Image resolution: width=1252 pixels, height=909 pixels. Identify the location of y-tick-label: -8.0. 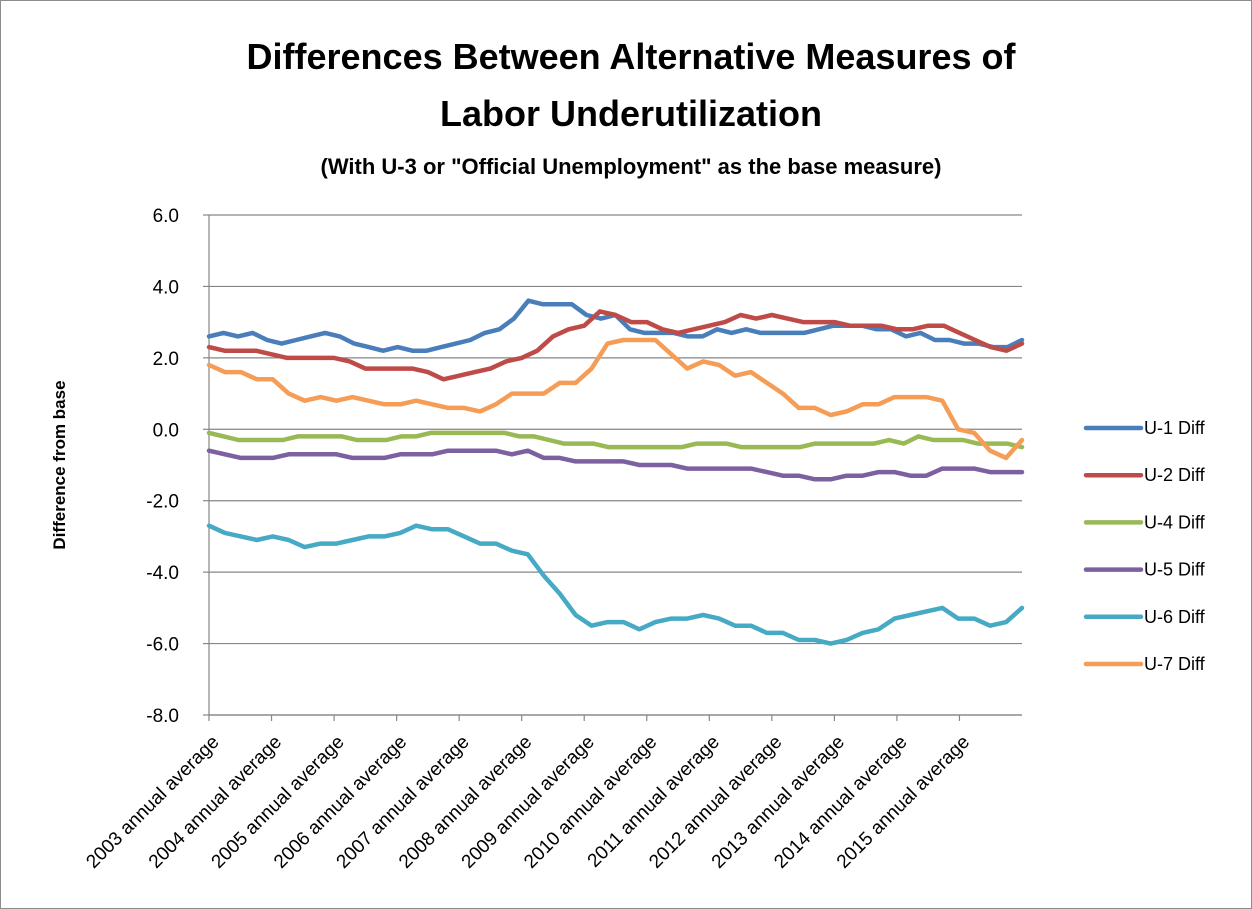
(162, 716).